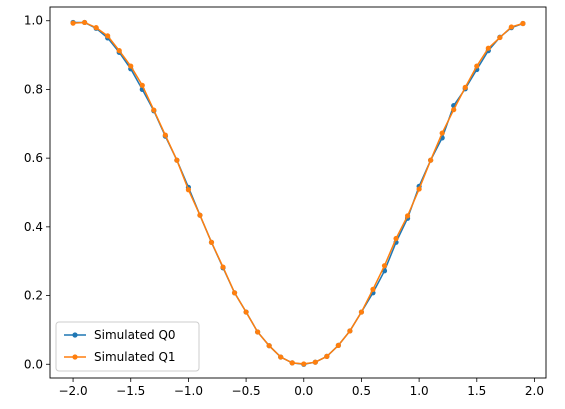 The width and height of the screenshot is (565, 409). Describe the element at coordinates (135, 357) in the screenshot. I see `legend-label: Simulated Q1` at that location.